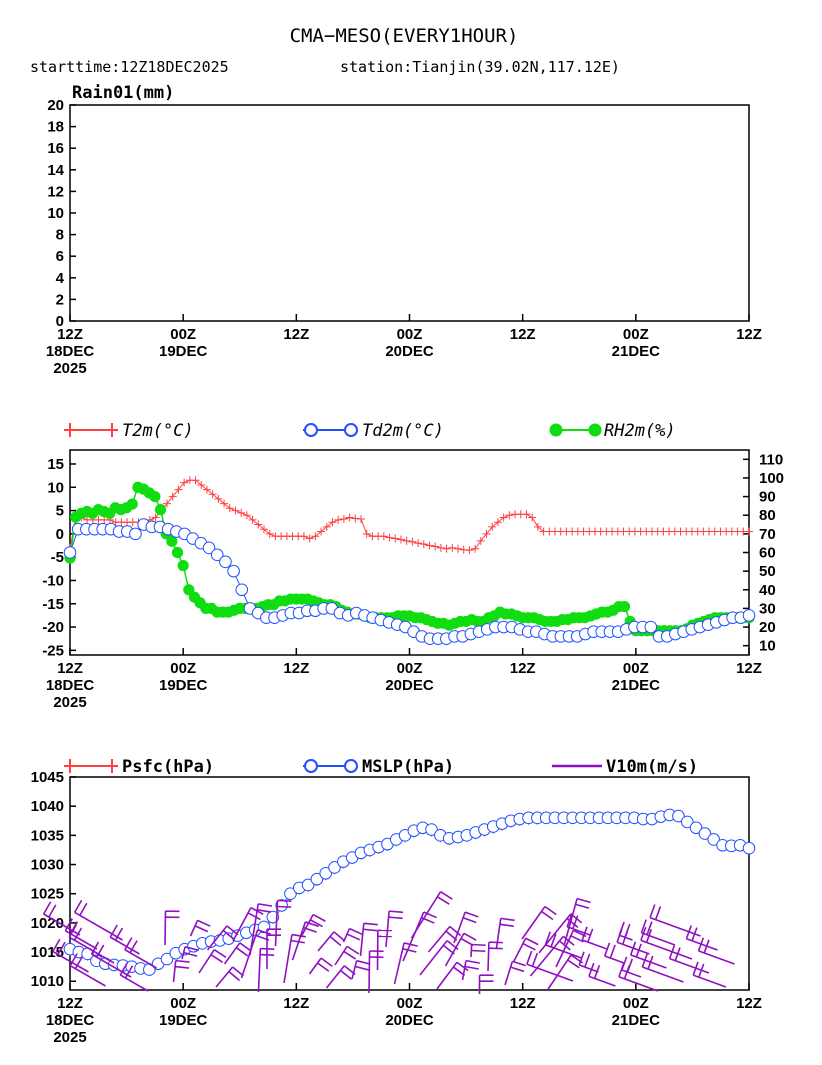  I want to click on temp-xtick-year-0: 2025, so click(69, 702).